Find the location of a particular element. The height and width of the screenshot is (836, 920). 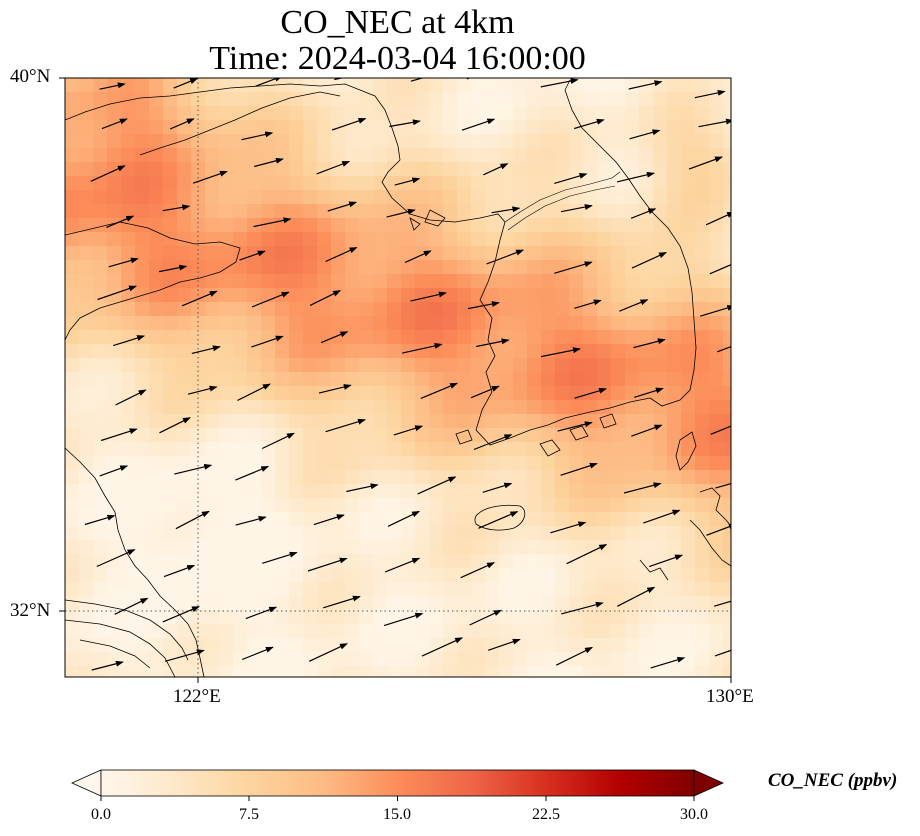

colorbar-ticks is located at coordinates (397, 798).